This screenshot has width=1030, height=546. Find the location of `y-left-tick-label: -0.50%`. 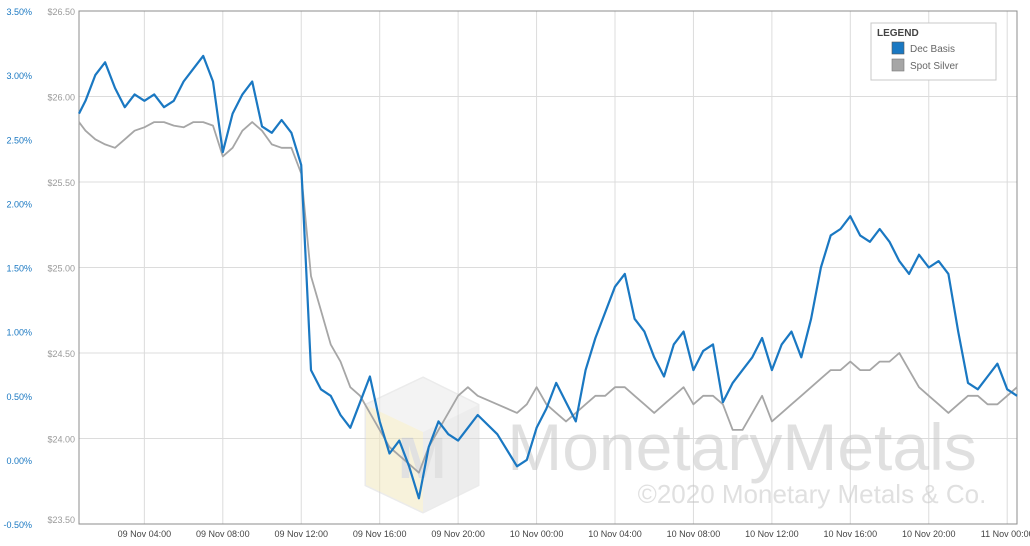

y-left-tick-label: -0.50% is located at coordinates (17, 525).